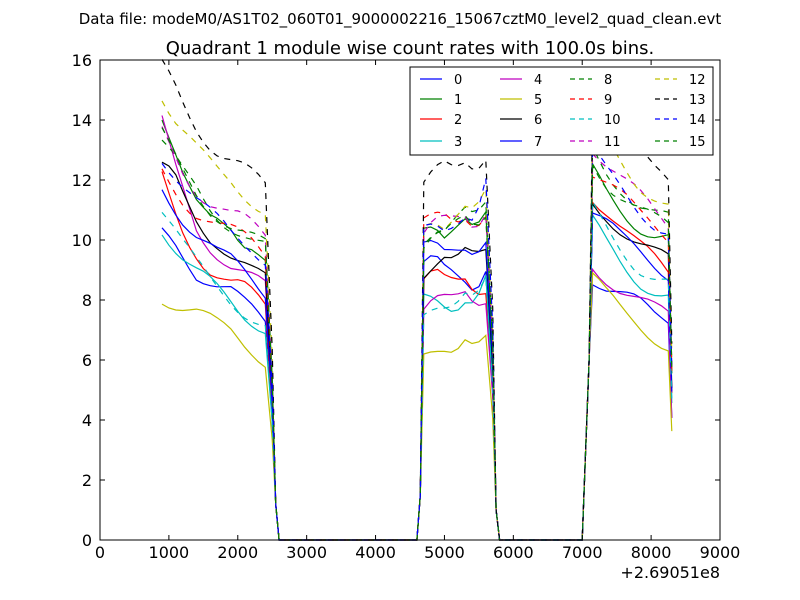 The image size is (800, 600). What do you see at coordinates (612, 120) in the screenshot?
I see `legend-label-10: 10` at bounding box center [612, 120].